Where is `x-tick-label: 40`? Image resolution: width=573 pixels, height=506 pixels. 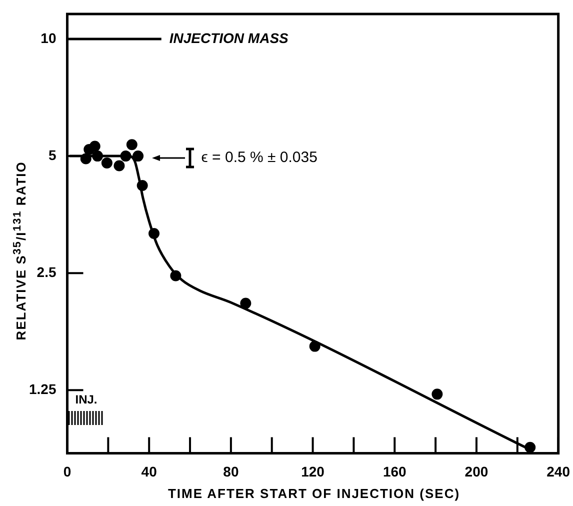 x-tick-label: 40 is located at coordinates (149, 471).